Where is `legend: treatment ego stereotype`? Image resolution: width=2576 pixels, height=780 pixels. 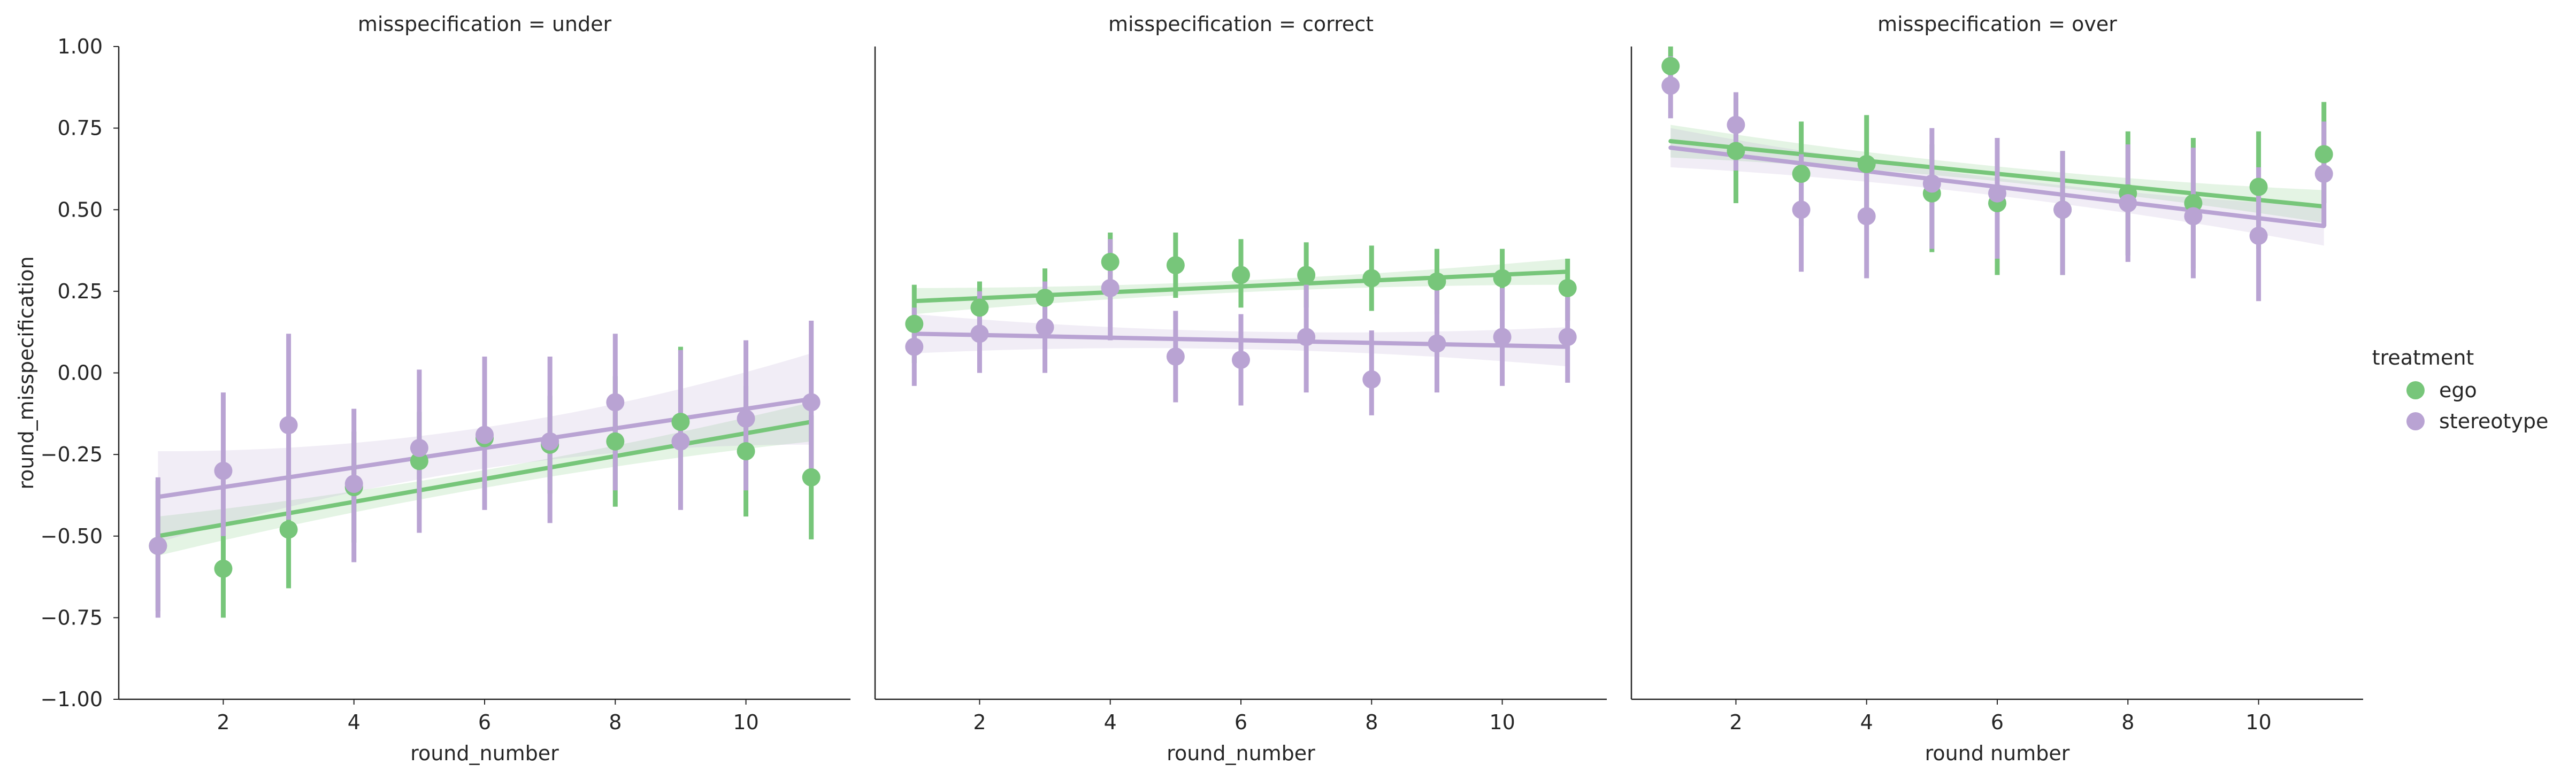 legend: treatment ego stereotype is located at coordinates (2460, 389).